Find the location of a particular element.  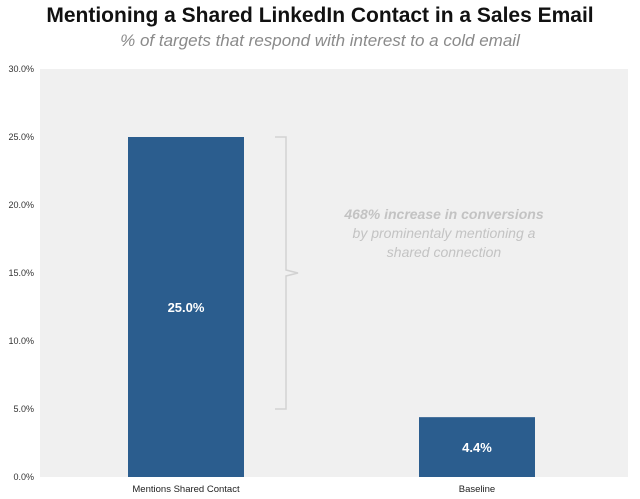

y-tick-label: 20.0% is located at coordinates (21, 205).